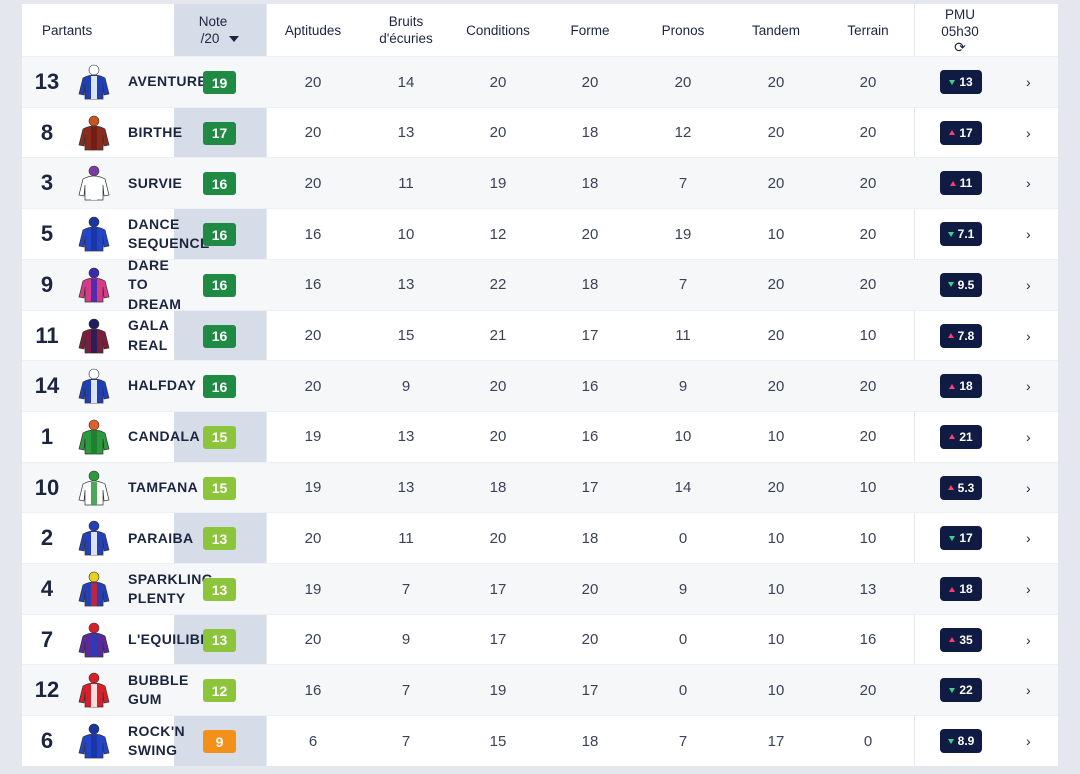 This screenshot has height=774, width=1080. I want to click on header-pmu: PMU 05h30 ⟳, so click(960, 31).